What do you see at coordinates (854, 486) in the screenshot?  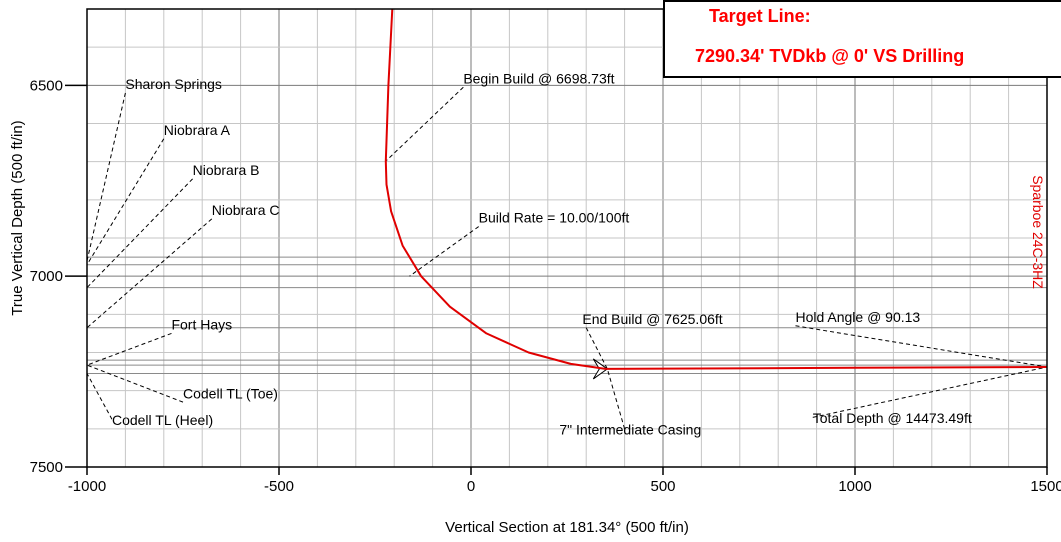 I see `x-tick-label: 1000` at bounding box center [854, 486].